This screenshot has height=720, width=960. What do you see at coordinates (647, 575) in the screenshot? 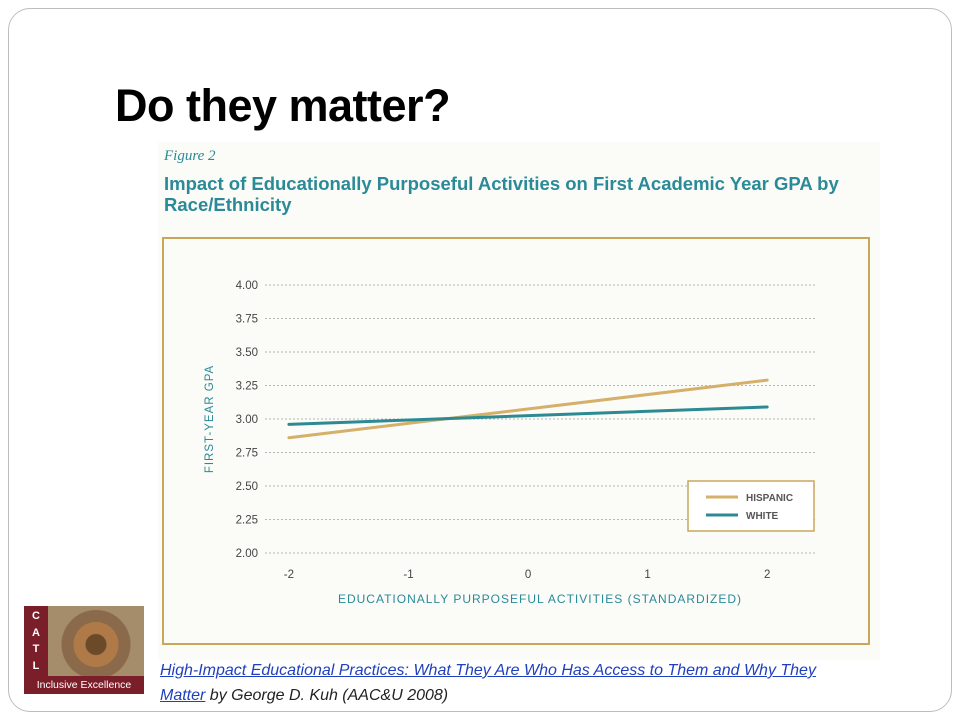
I see `x-tick-label: 1` at bounding box center [647, 575].